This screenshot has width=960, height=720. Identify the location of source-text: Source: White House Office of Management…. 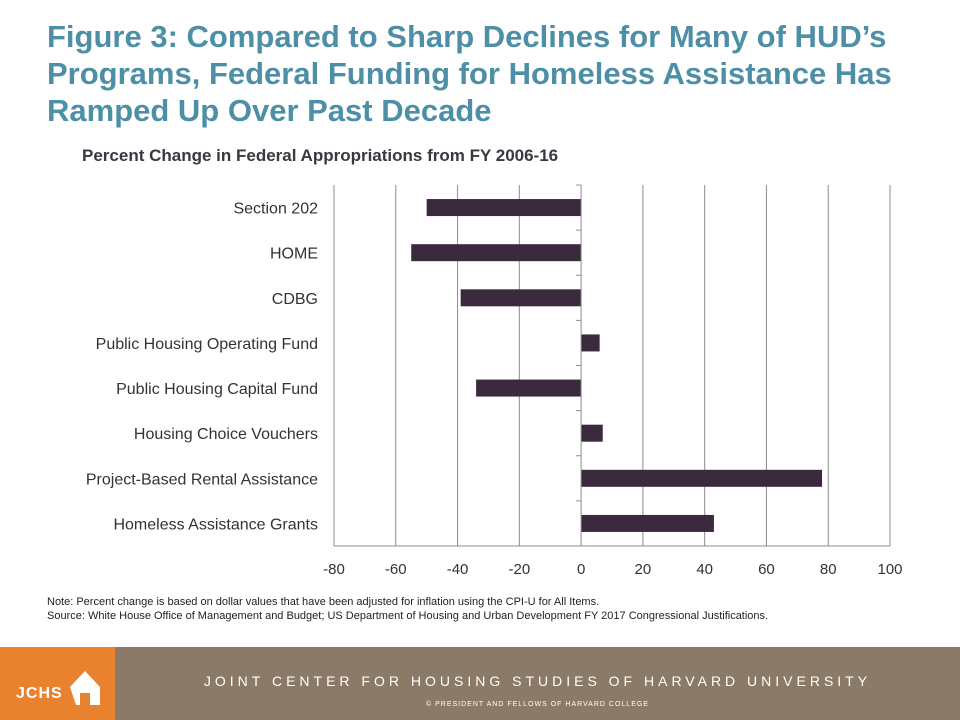
(408, 616).